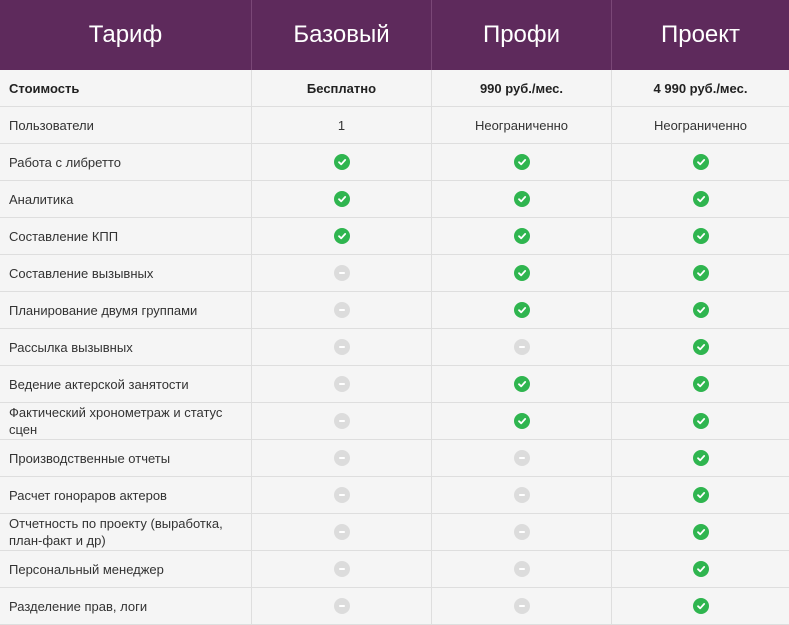 Image resolution: width=789 pixels, height=625 pixels. Describe the element at coordinates (700, 34) in the screenshot. I see `header-plan-project: Проект` at that location.